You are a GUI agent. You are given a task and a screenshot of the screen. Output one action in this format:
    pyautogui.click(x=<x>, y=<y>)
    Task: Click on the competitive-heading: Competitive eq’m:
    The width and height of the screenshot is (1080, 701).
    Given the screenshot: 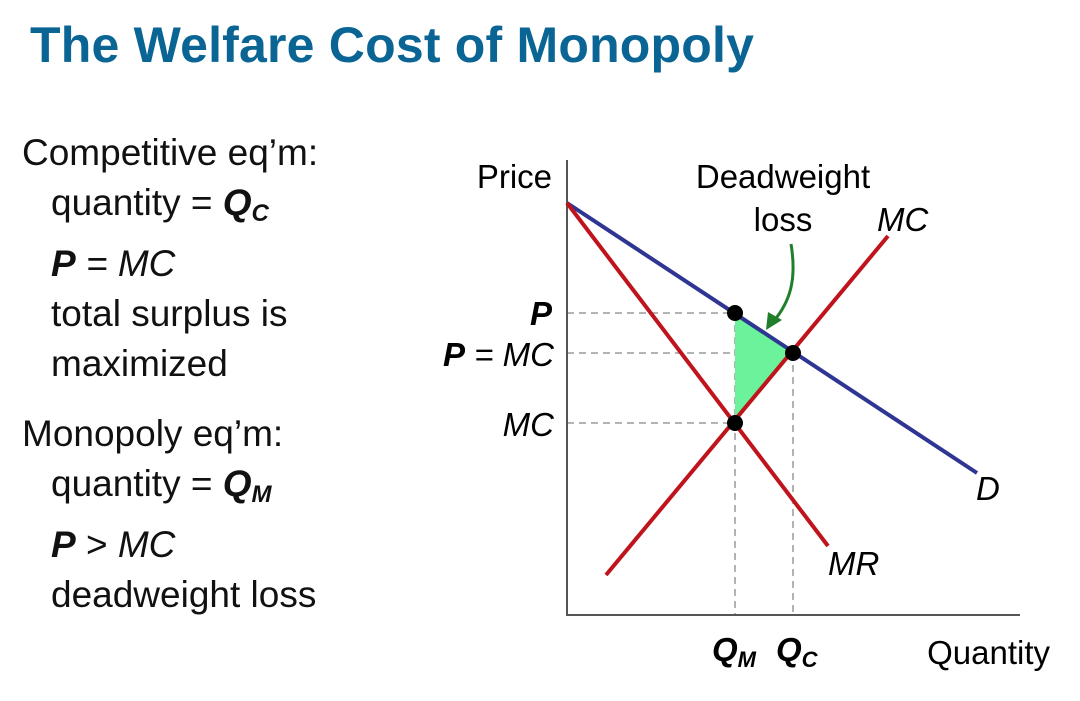 What is the action you would take?
    pyautogui.click(x=170, y=152)
    